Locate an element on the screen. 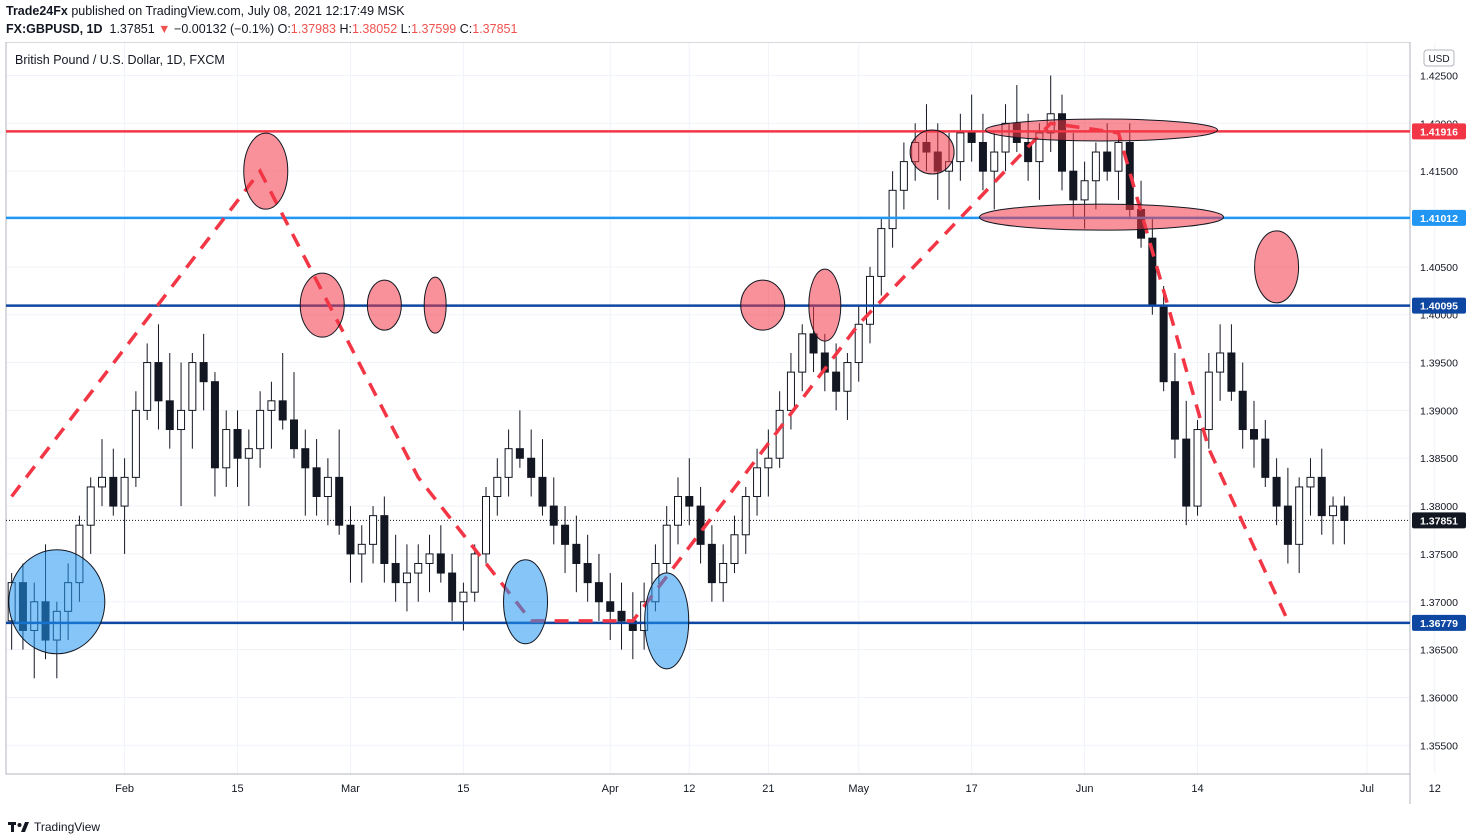  x-tick-label: Jun is located at coordinates (1085, 789).